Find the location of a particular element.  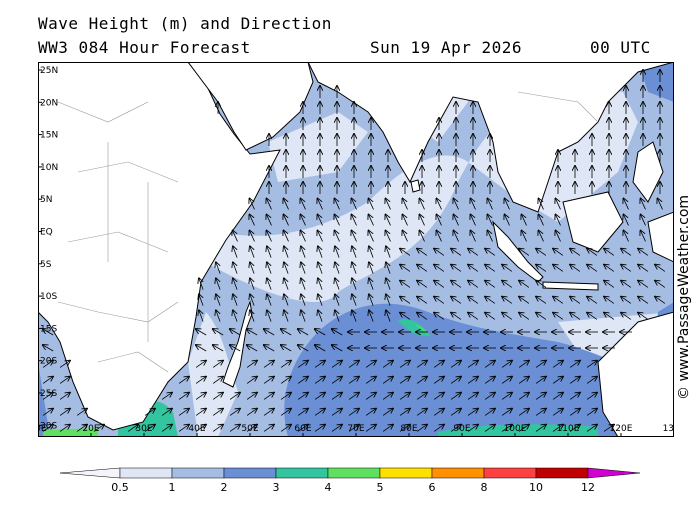

lat-tick-label: 5S is located at coordinates (46, 265).